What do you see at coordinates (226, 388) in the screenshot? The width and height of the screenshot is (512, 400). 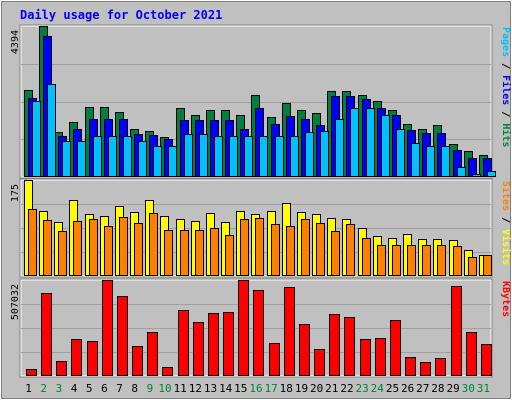 I see `day-label: 14` at bounding box center [226, 388].